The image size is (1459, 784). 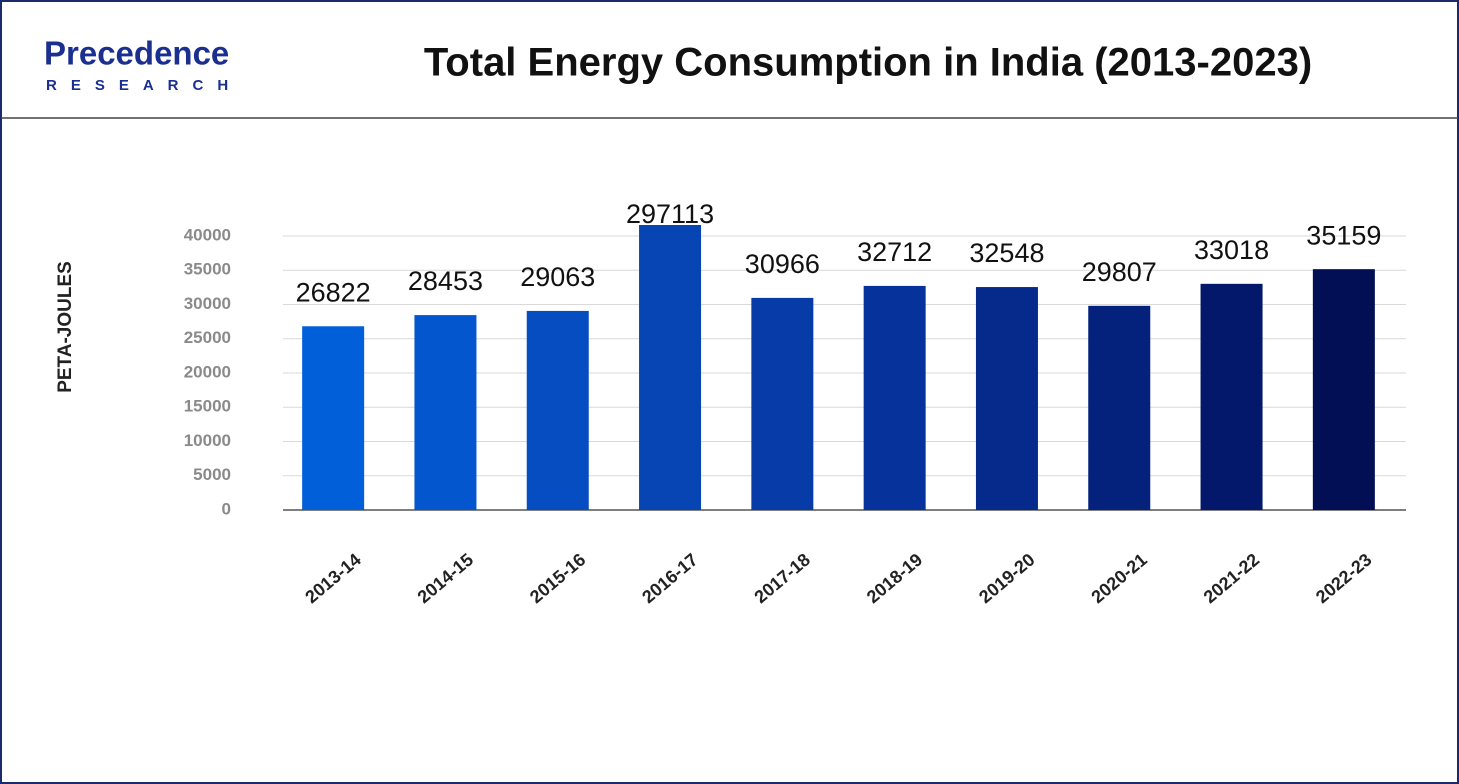 I want to click on value-label: 30966, so click(x=782, y=264).